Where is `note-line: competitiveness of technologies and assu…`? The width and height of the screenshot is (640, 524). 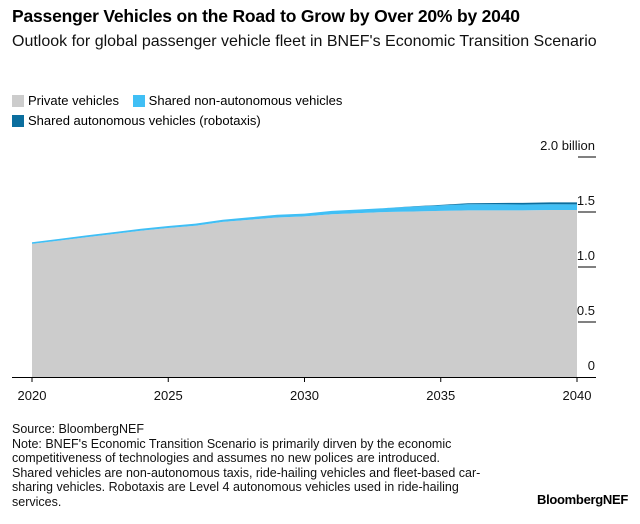
note-line: competitiveness of technologies and assu… is located at coordinates (226, 458).